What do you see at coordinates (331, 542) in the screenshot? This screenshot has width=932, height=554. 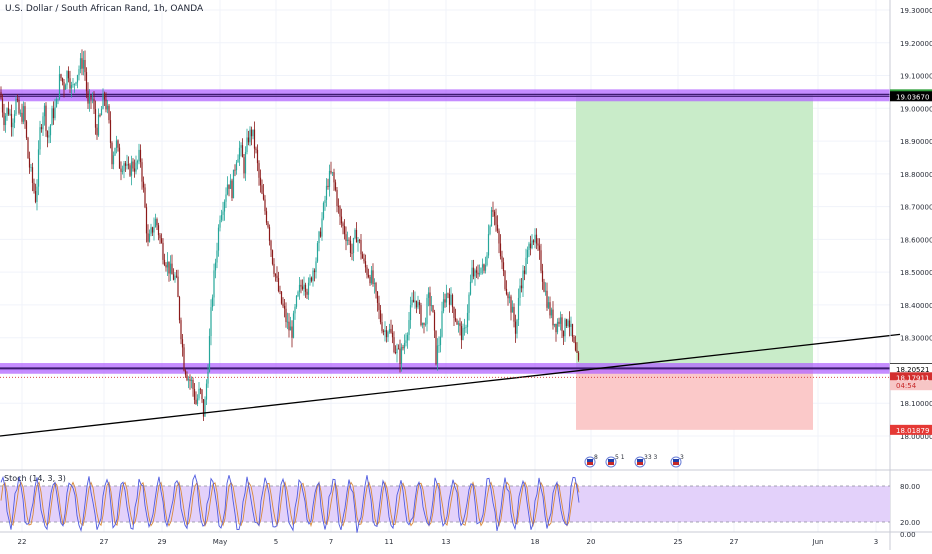 I see `x-tick-label: 7` at bounding box center [331, 542].